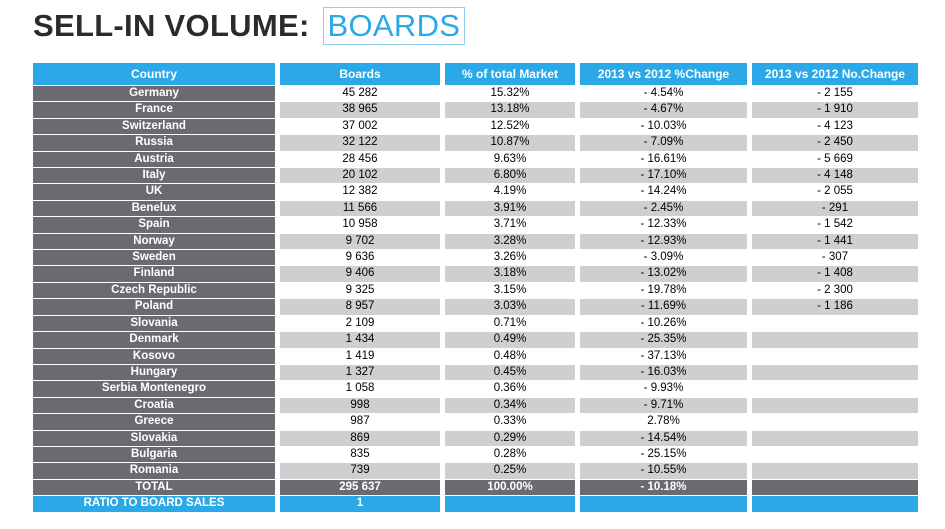  Describe the element at coordinates (510, 208) in the screenshot. I see `cell-percent-market: 3.91%` at that location.